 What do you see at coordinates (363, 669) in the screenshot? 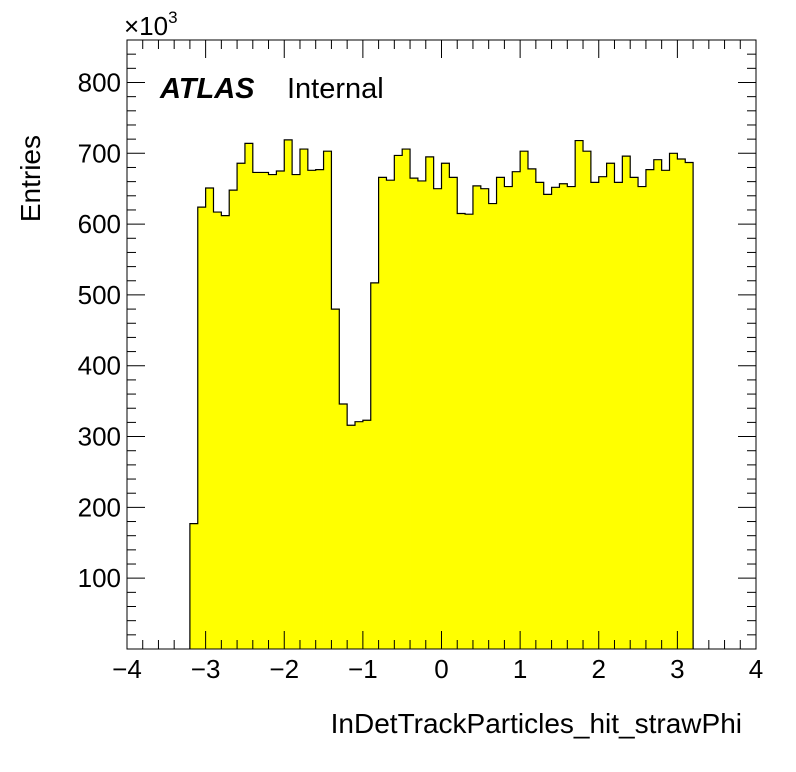
I see `x-tick-label: −1` at bounding box center [363, 669].